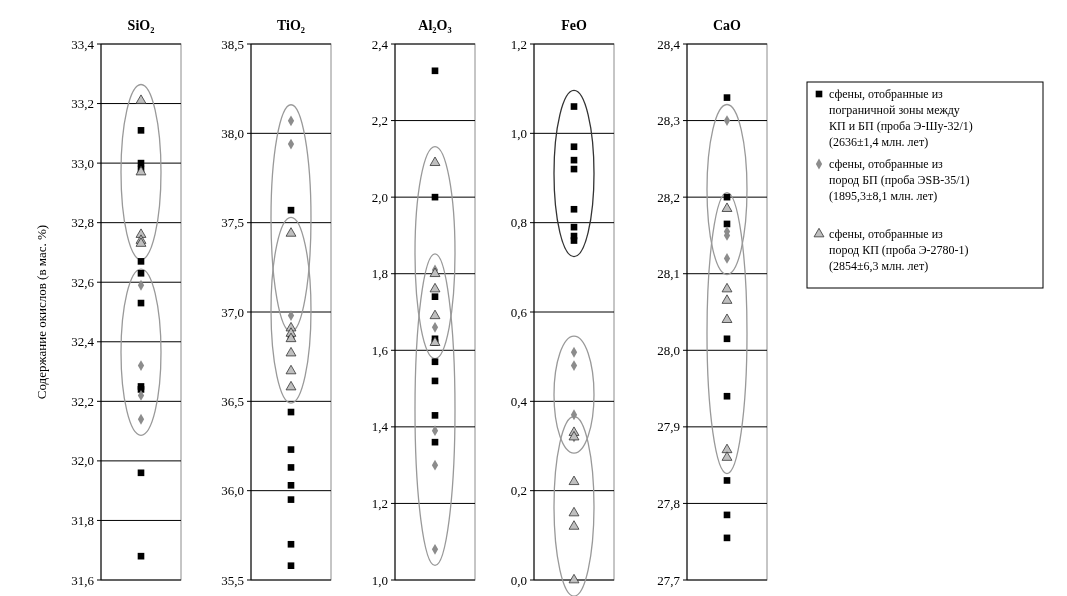  I want to click on legend-label: сфены, отобранные из пород БП (проба ЭSB-35/1) (1895,3±8,1 млн. лет), so click(899, 180).